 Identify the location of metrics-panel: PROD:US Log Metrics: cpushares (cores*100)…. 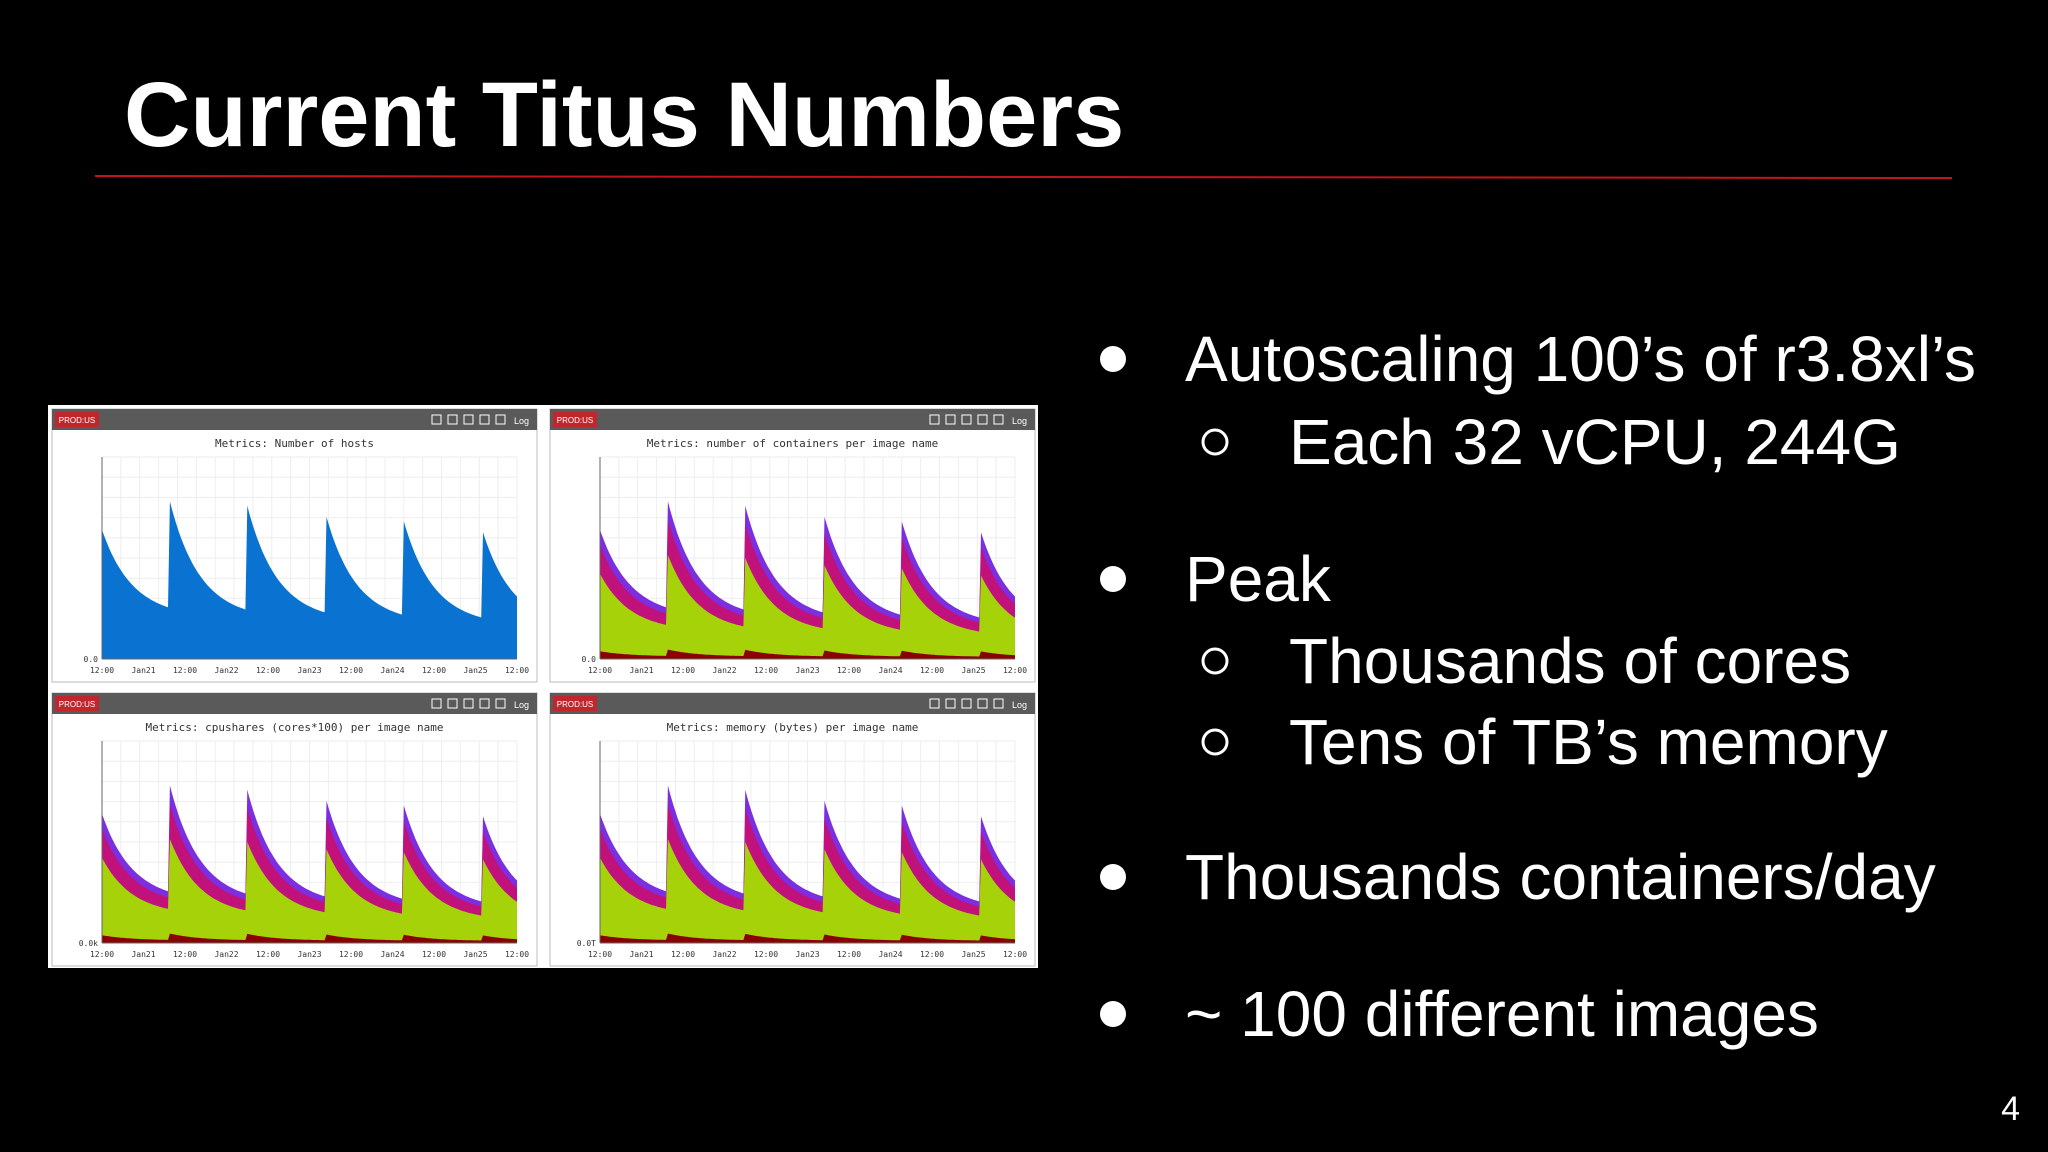
(294, 829).